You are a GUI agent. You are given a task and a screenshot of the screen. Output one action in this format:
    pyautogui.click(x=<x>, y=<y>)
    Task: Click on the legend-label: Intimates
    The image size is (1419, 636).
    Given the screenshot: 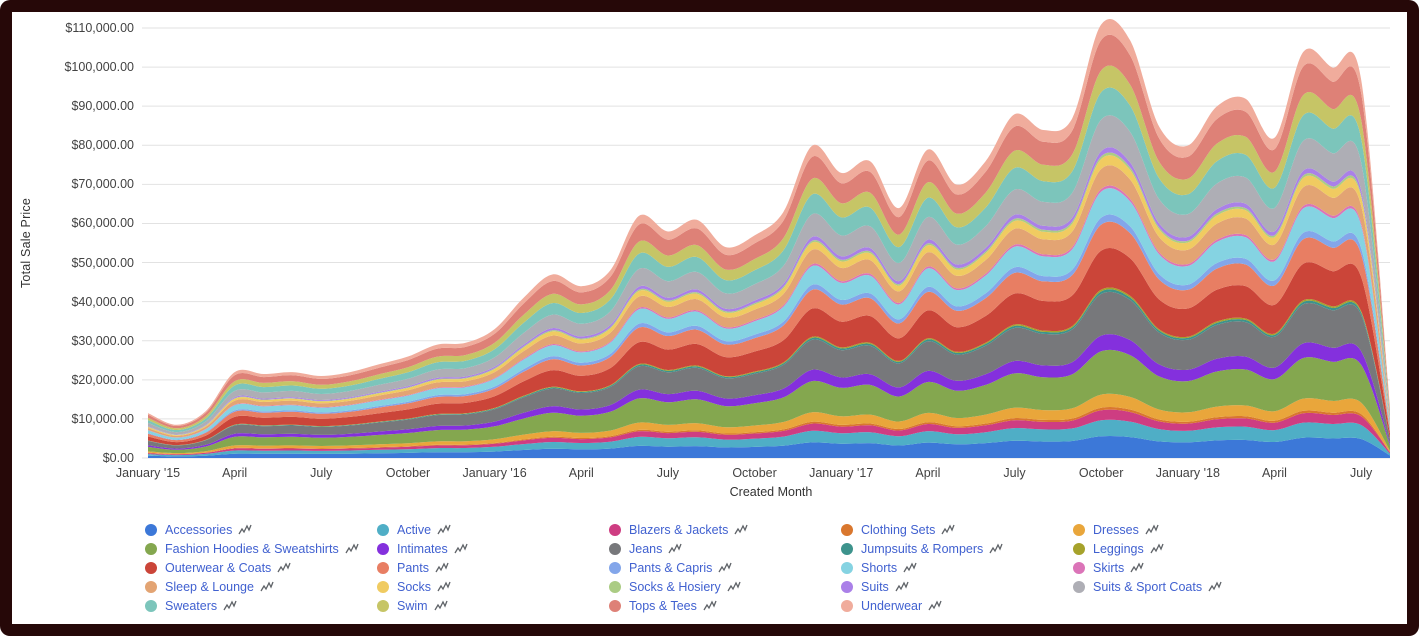 What is the action you would take?
    pyautogui.click(x=422, y=548)
    